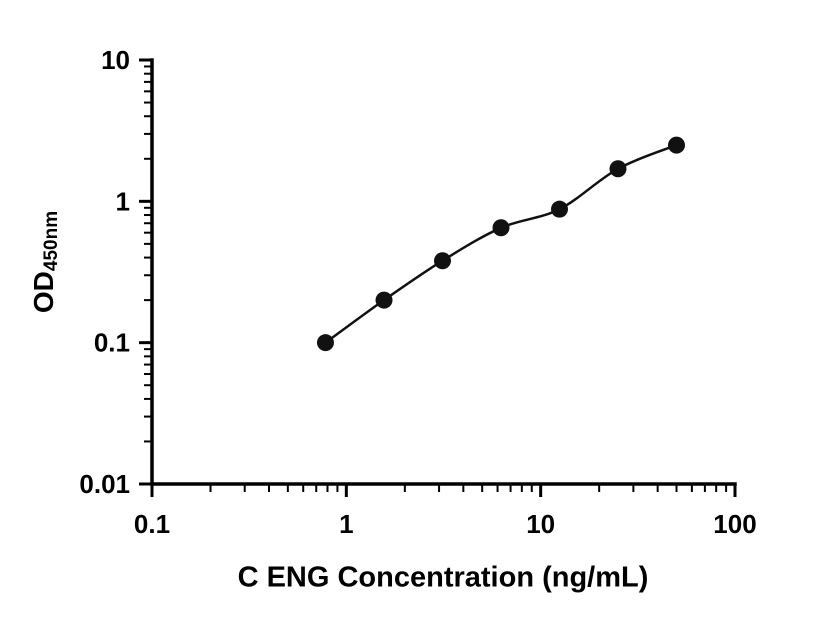 This screenshot has height=640, width=816. What do you see at coordinates (152, 524) in the screenshot?
I see `x-tick-label: 0.1` at bounding box center [152, 524].